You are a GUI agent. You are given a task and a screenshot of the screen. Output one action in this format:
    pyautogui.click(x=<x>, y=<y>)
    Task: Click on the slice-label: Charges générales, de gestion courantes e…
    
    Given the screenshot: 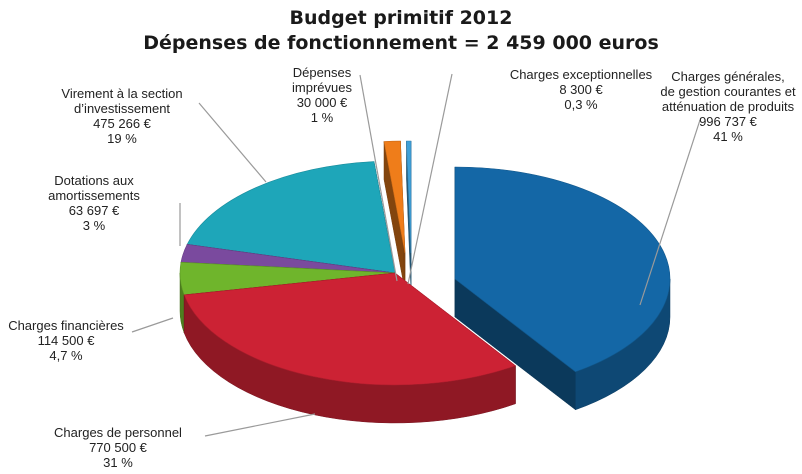 What is the action you would take?
    pyautogui.click(x=728, y=106)
    